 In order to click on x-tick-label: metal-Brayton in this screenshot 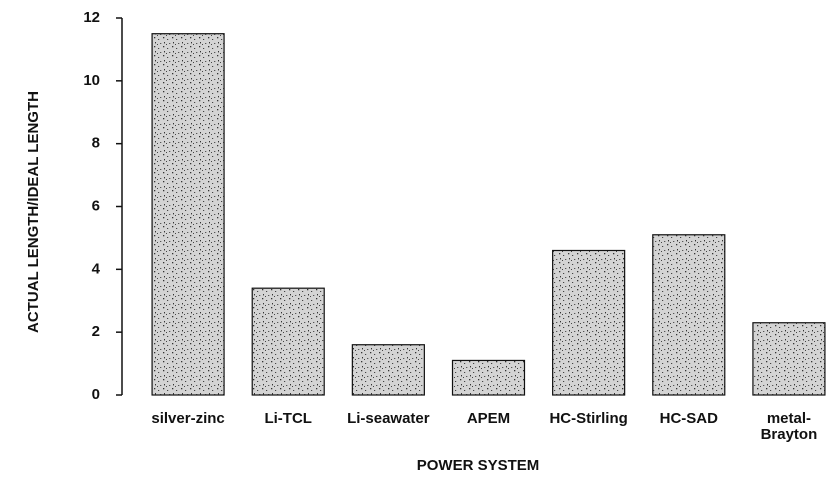, I will do `click(789, 426)`.